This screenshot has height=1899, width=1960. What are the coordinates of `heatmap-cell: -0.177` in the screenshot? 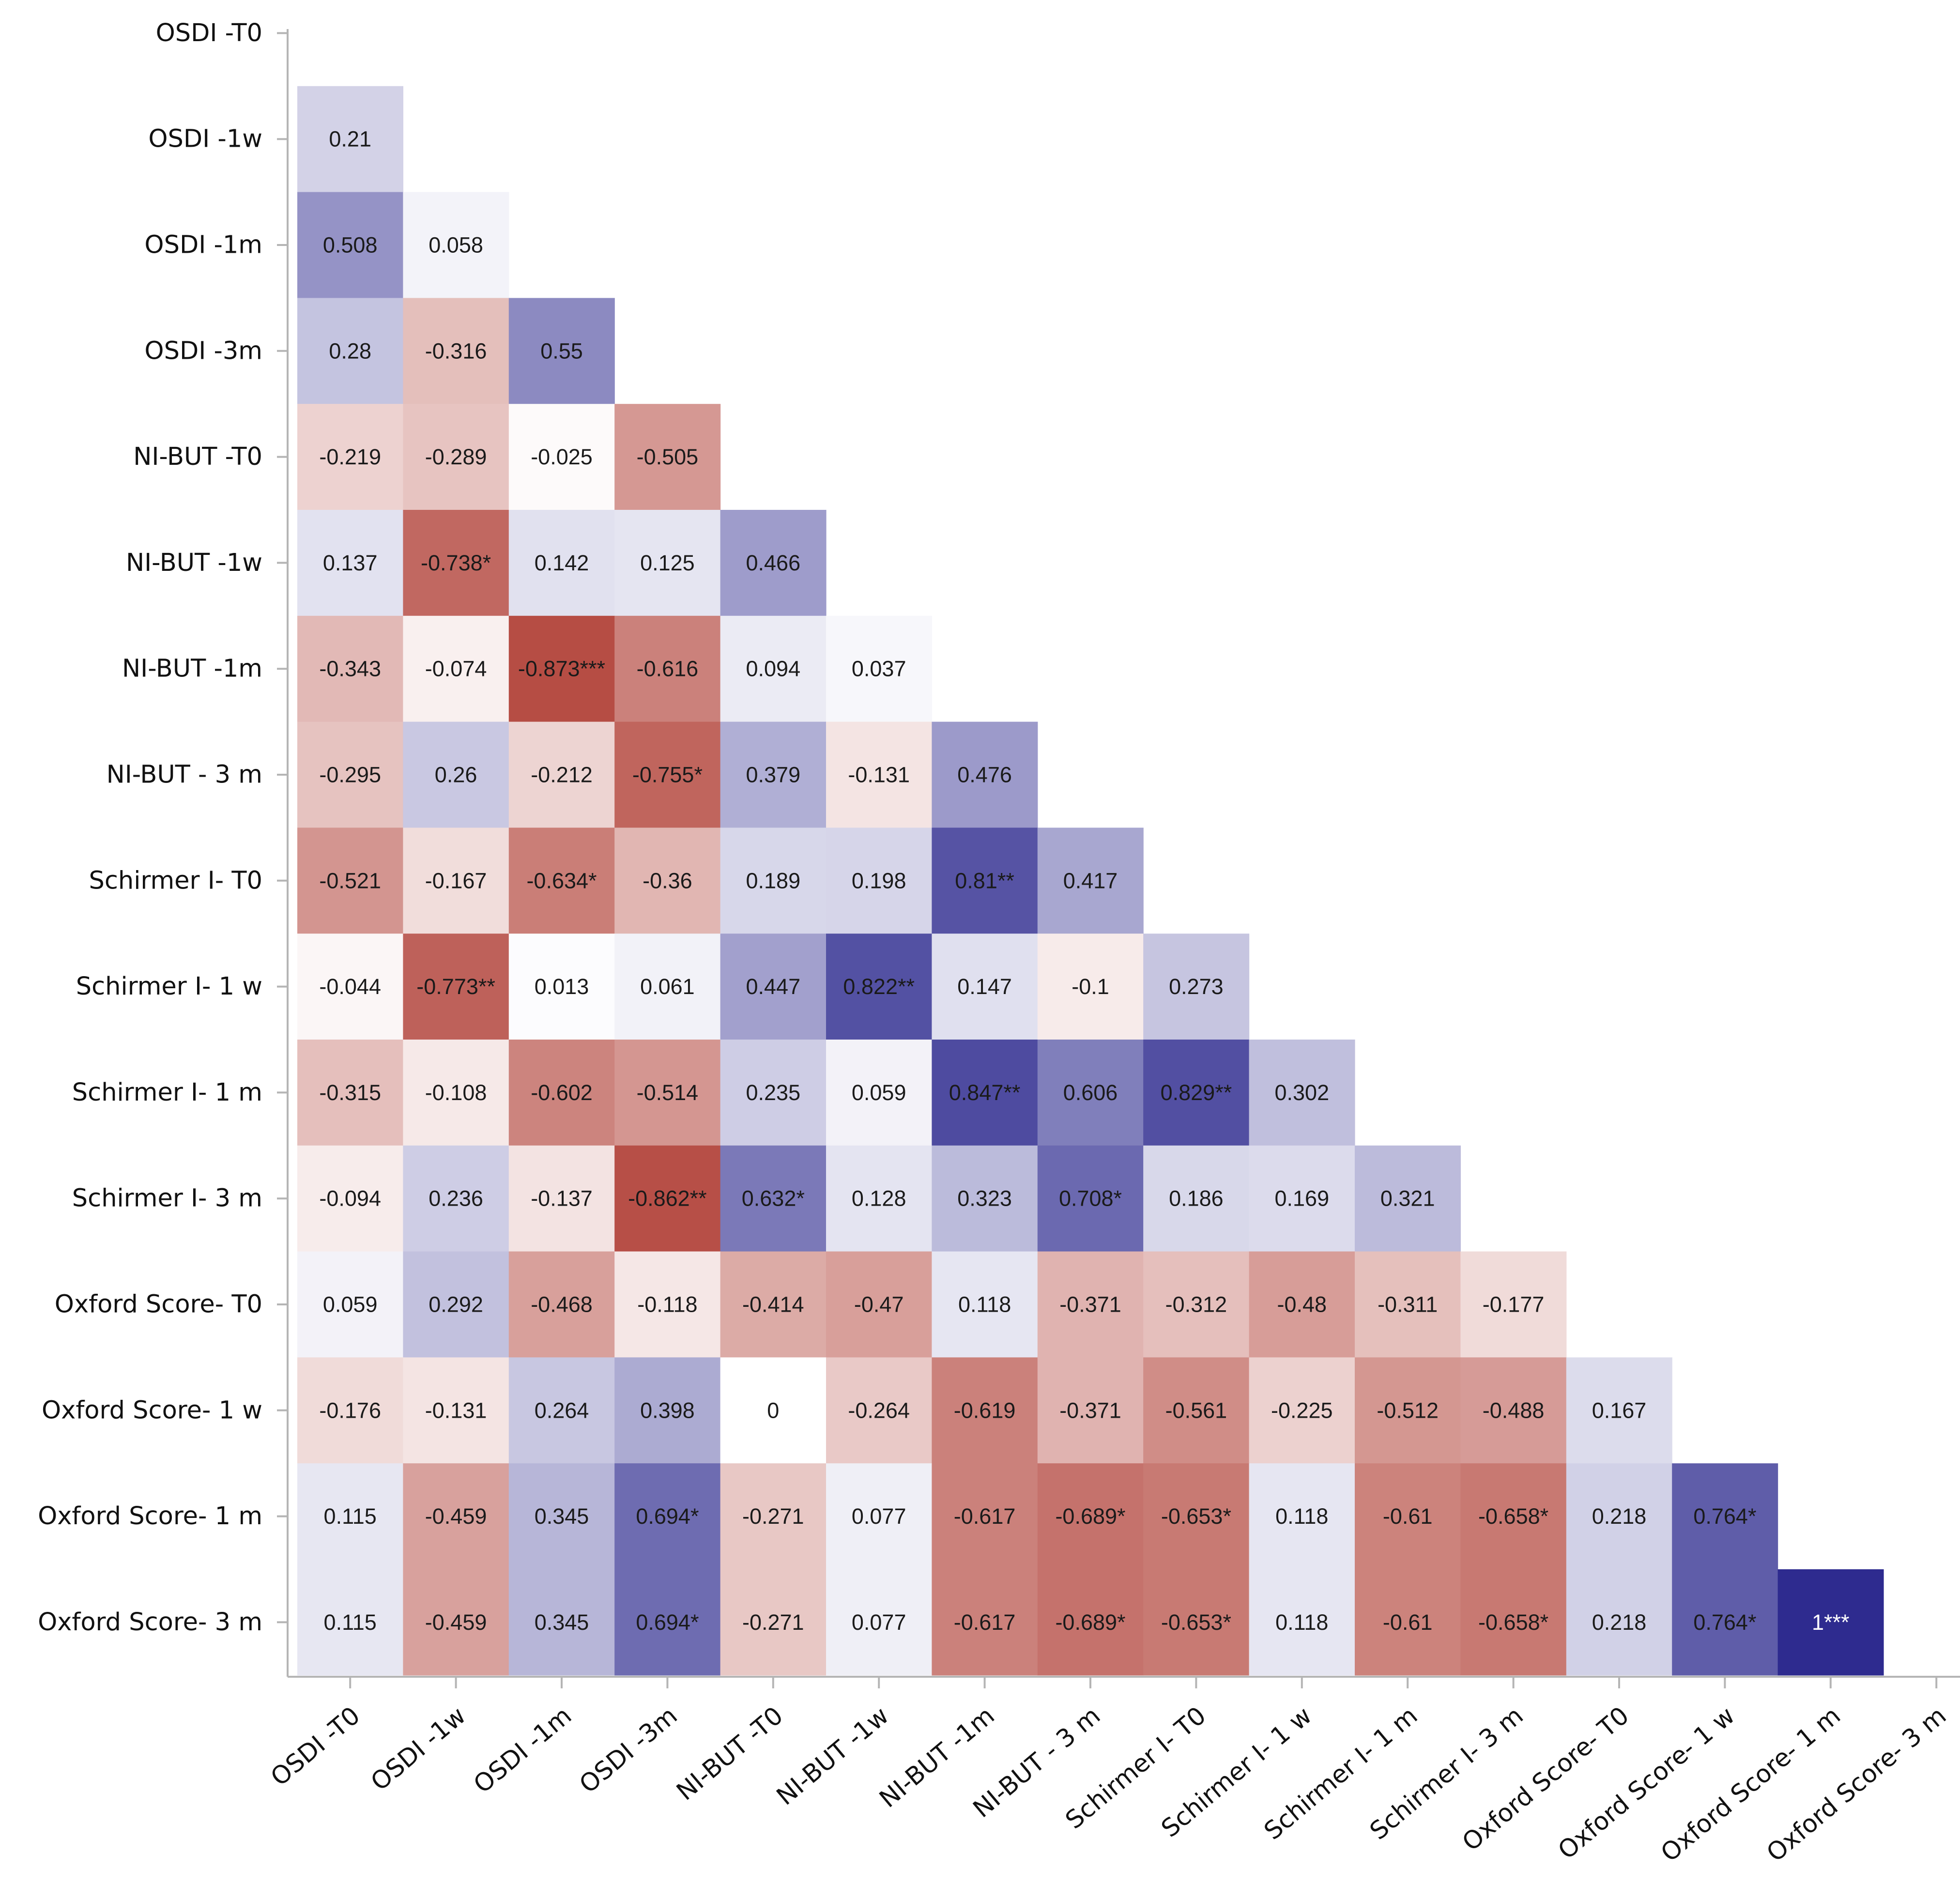 It's located at (1513, 1304).